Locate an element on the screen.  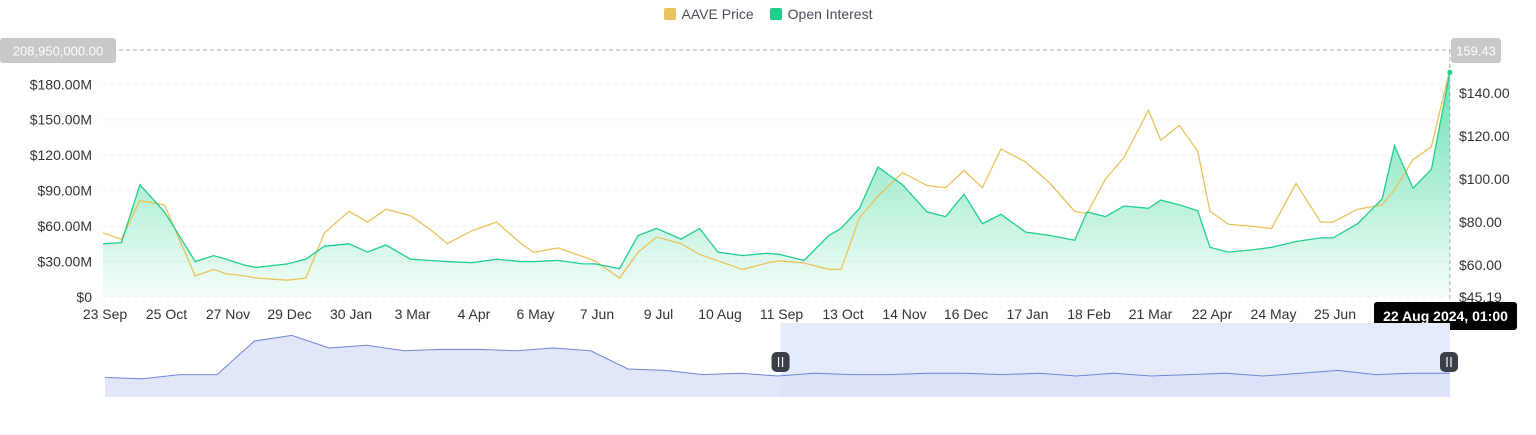
x-tick-label: 25 Jun is located at coordinates (1335, 314).